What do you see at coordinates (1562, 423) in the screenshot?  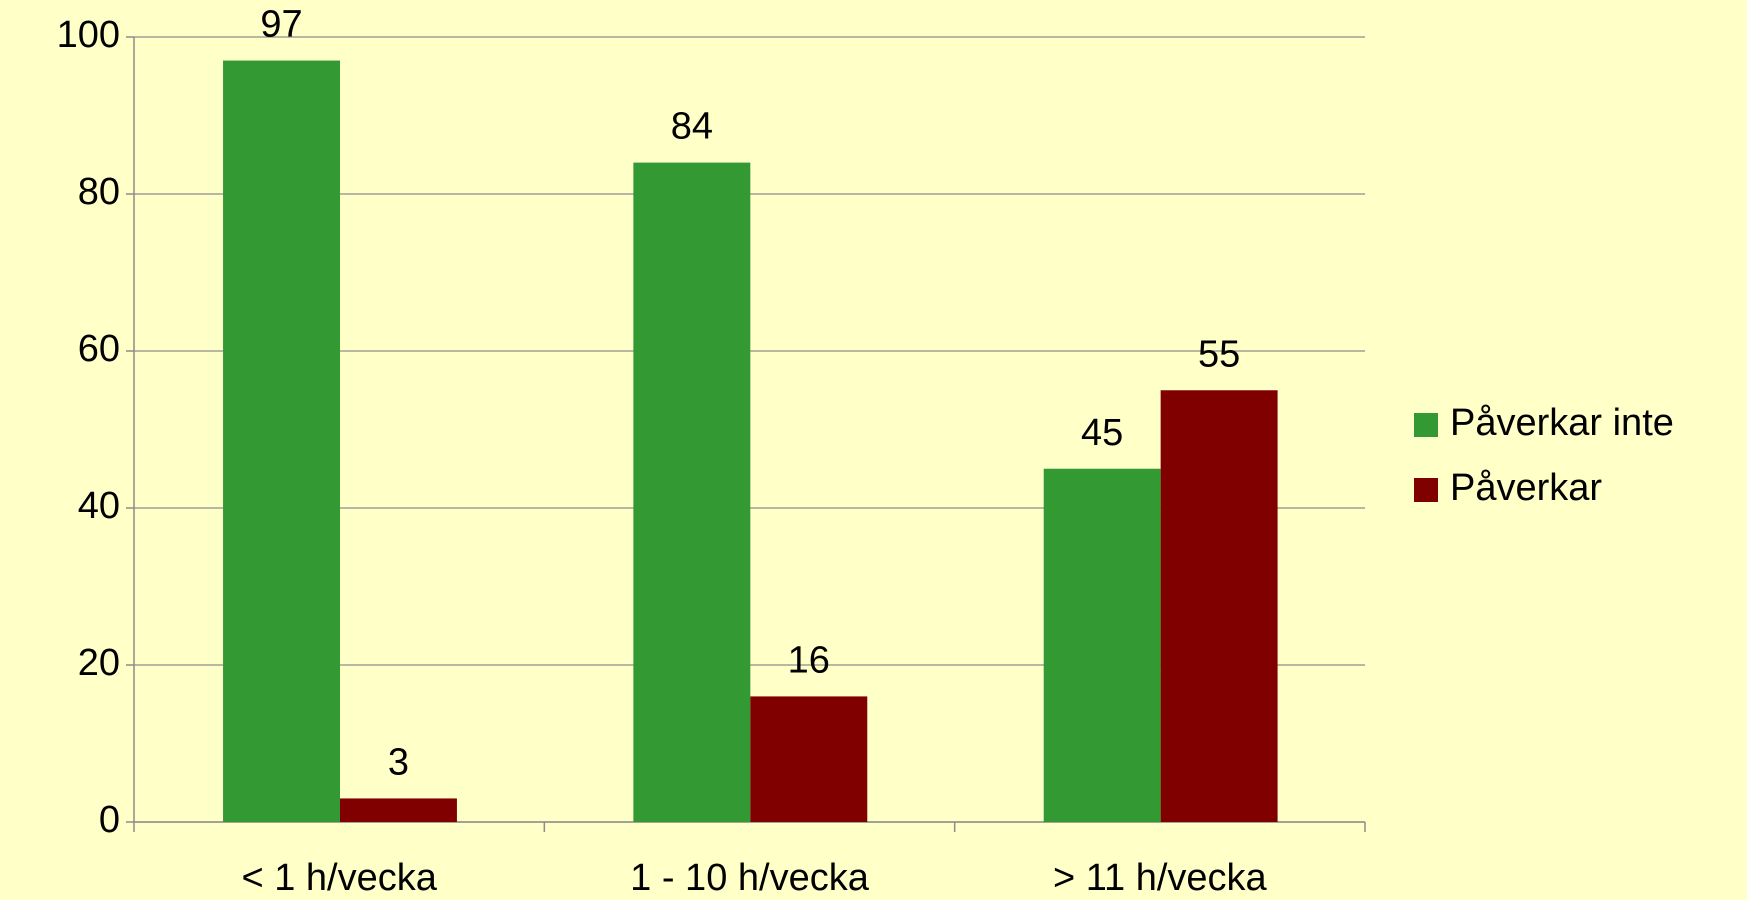 I see `legend-label: Påverkar inte` at bounding box center [1562, 423].